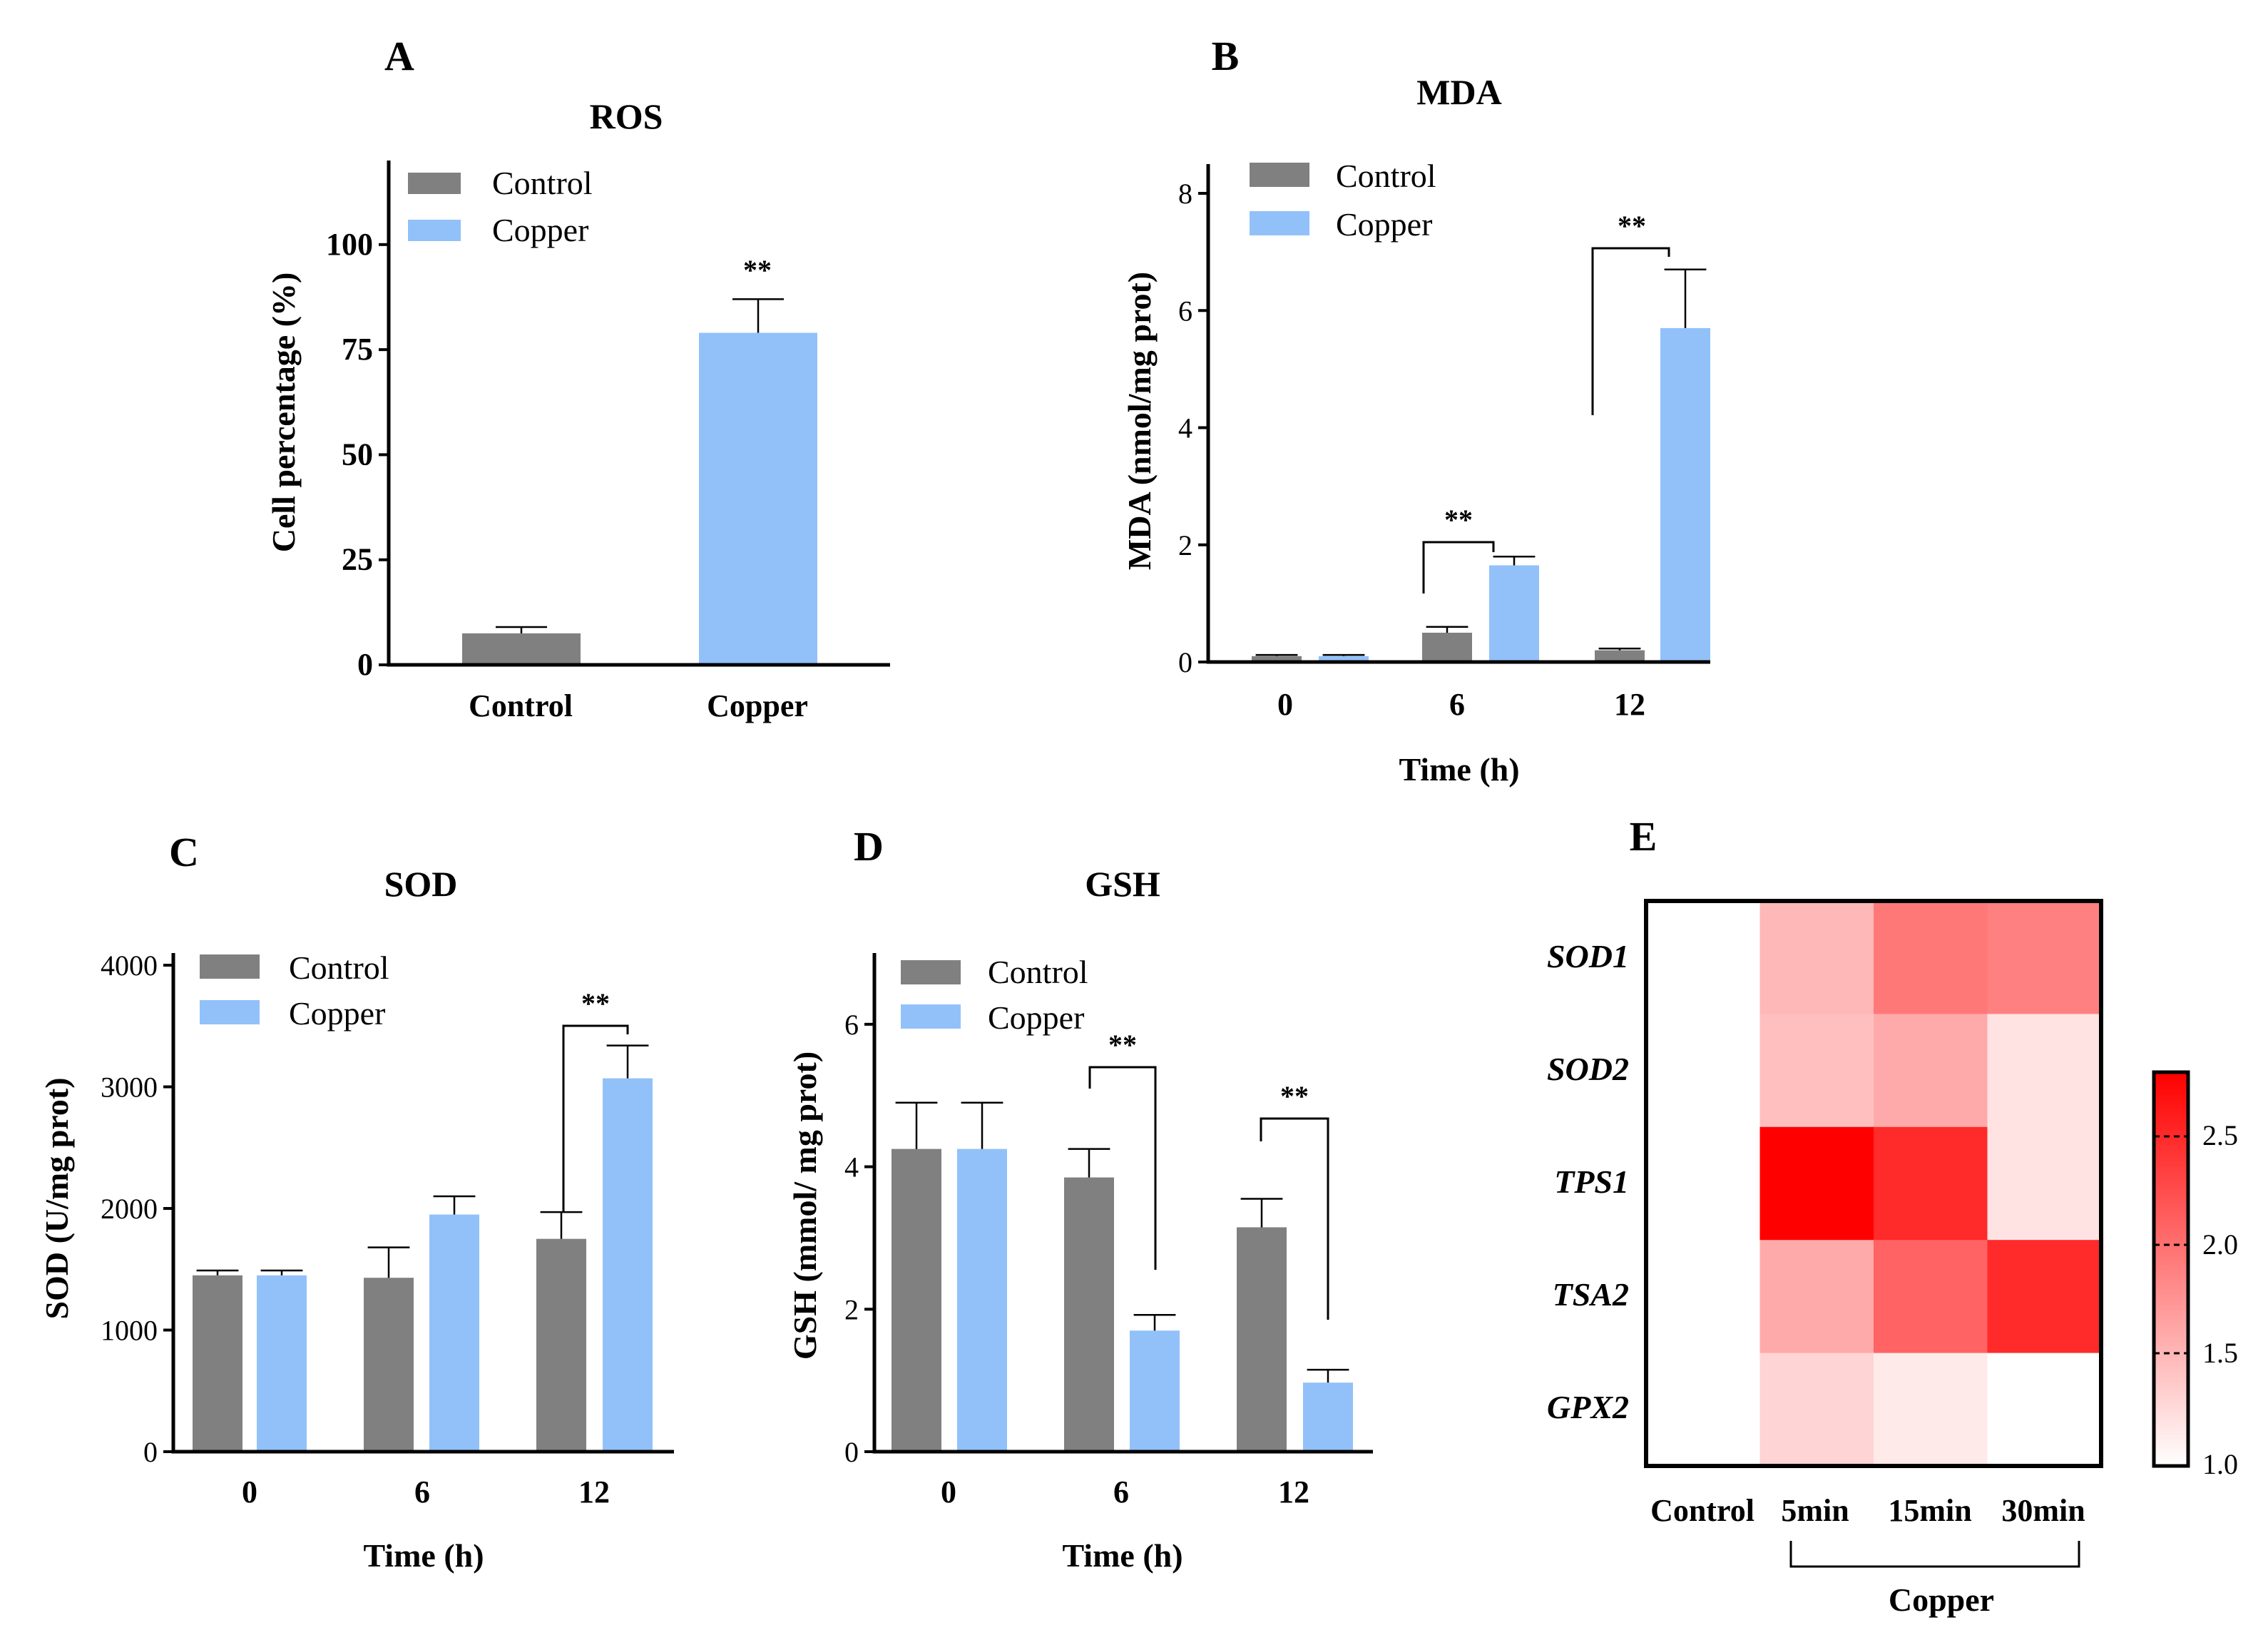 Image resolution: width=2268 pixels, height=1650 pixels. What do you see at coordinates (1185, 545) in the screenshot?
I see `y-tick-label: 2` at bounding box center [1185, 545].